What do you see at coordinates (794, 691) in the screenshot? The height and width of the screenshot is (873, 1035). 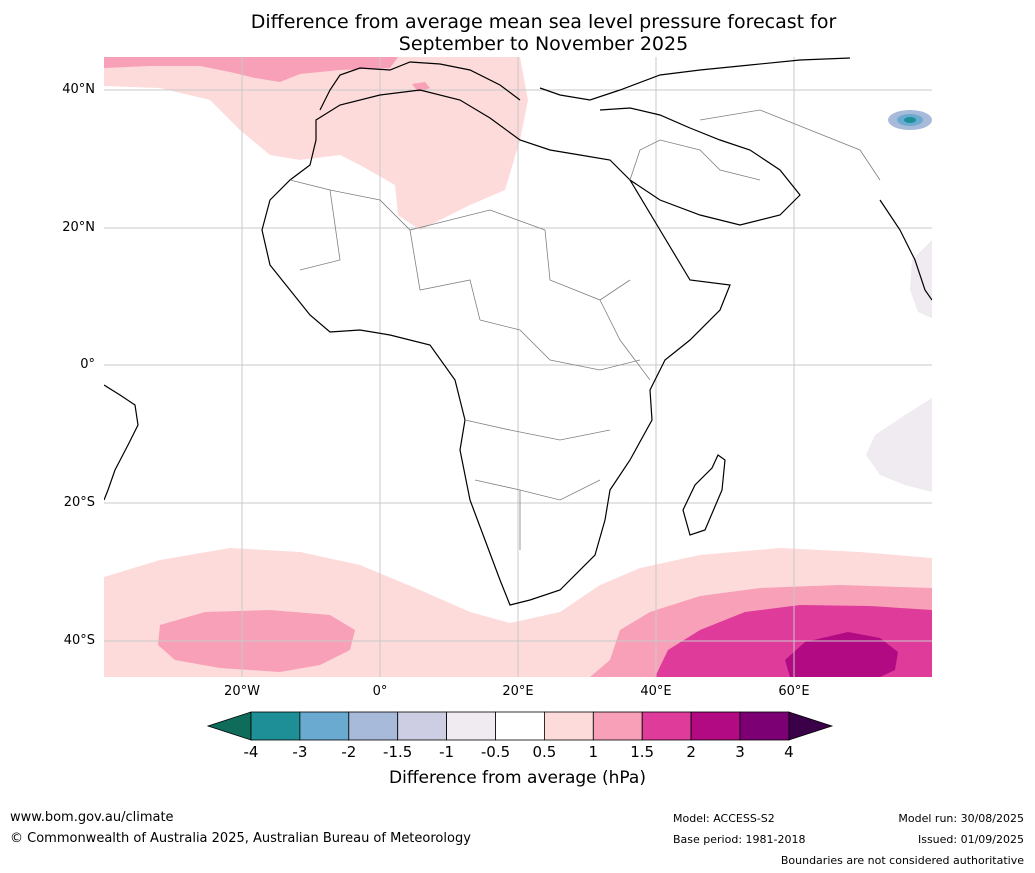 I see `lon-label-60e: 60°E` at bounding box center [794, 691].